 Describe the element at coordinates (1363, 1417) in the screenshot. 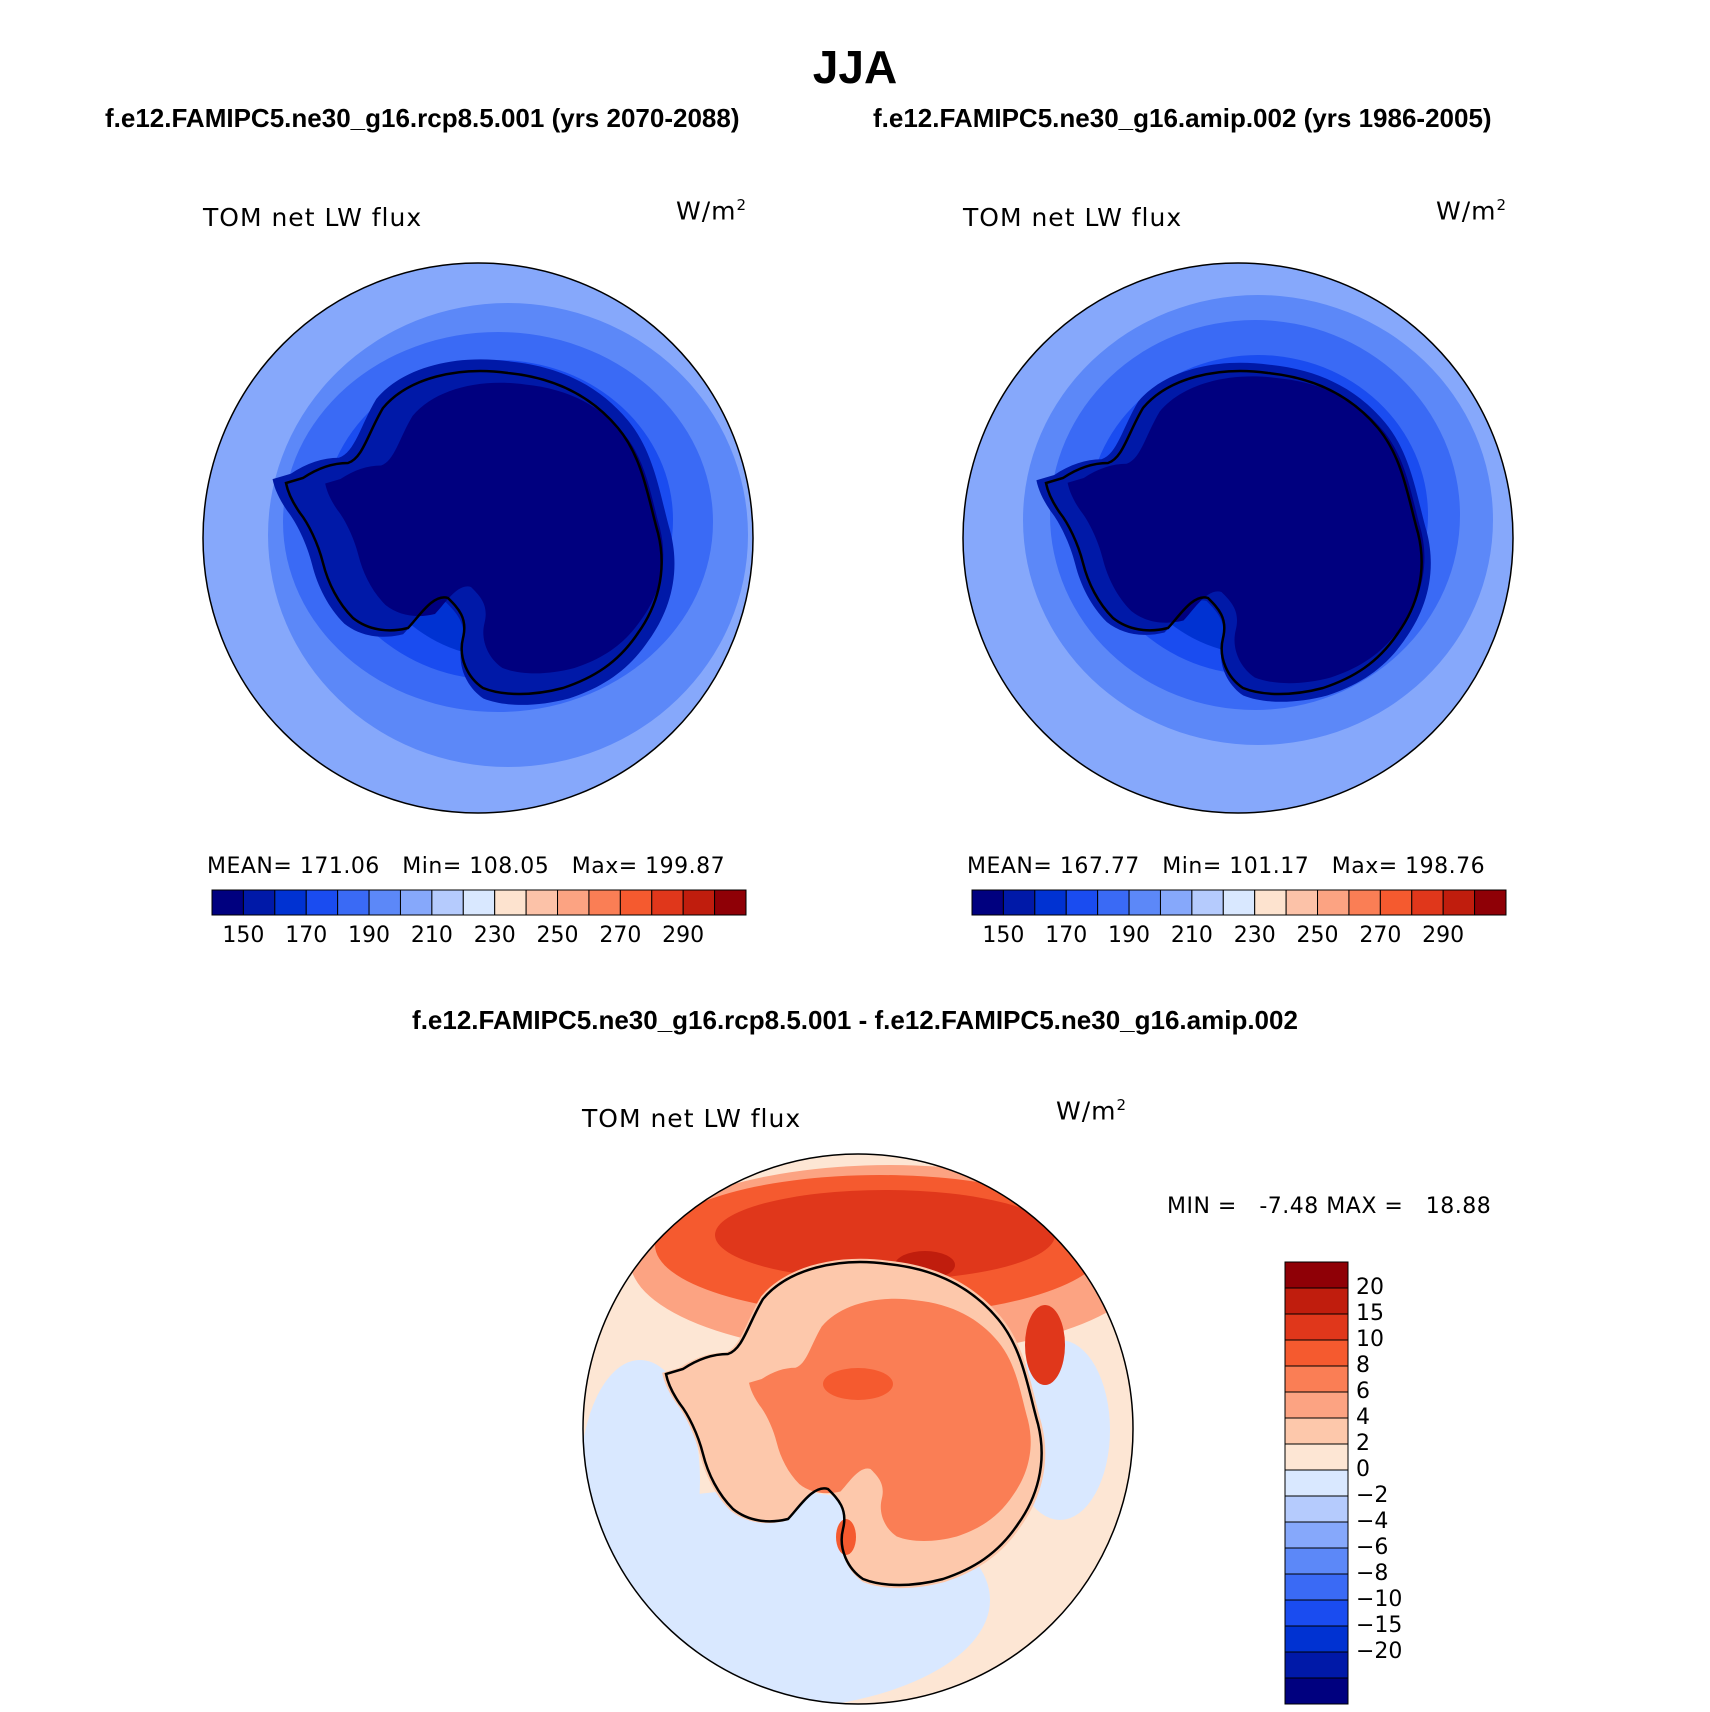

I see `diff-colorbar-tick-label: 4` at that location.